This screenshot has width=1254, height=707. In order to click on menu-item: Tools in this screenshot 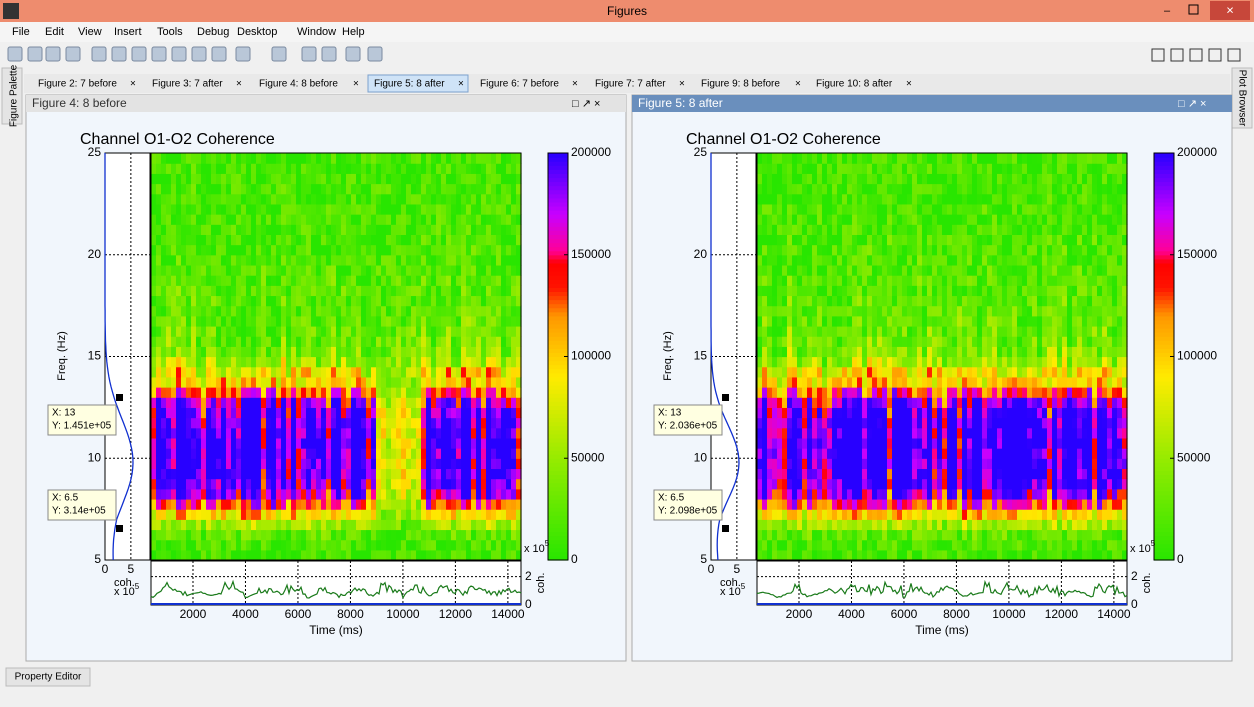, I will do `click(170, 32)`.